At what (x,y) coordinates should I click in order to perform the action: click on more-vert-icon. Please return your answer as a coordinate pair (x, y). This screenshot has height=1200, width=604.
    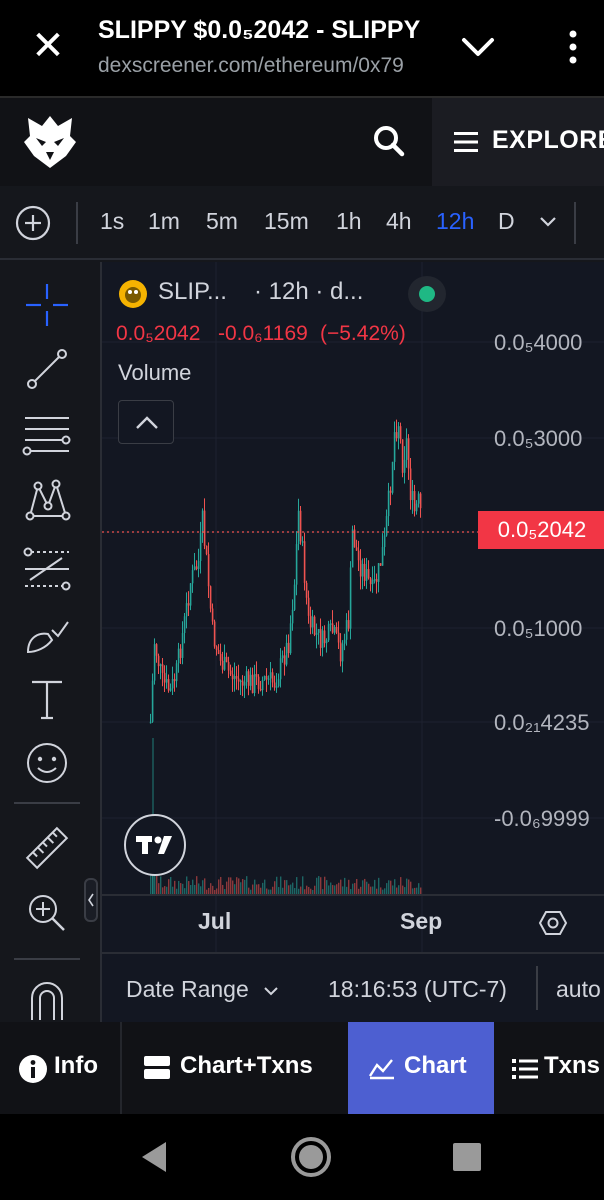
    Looking at the image, I should click on (573, 47).